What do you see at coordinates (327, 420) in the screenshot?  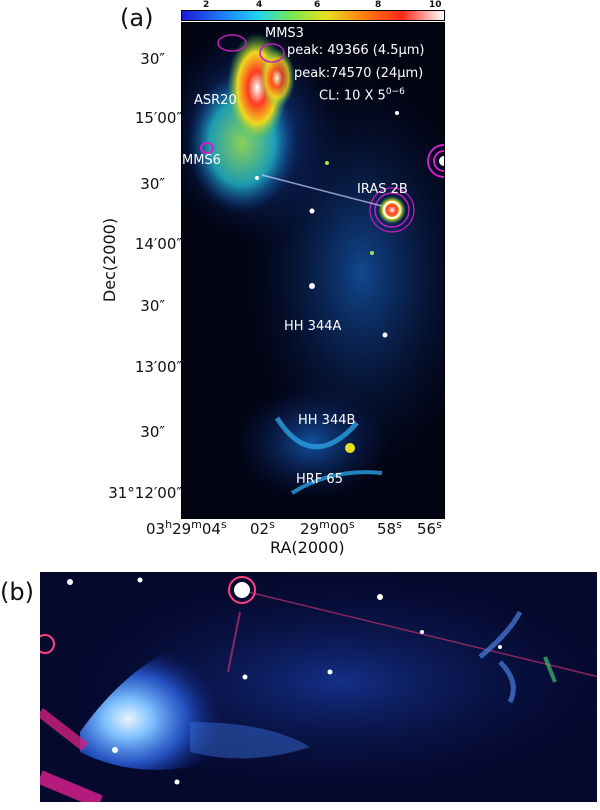 I see `label-hh-344b: HH 344B` at bounding box center [327, 420].